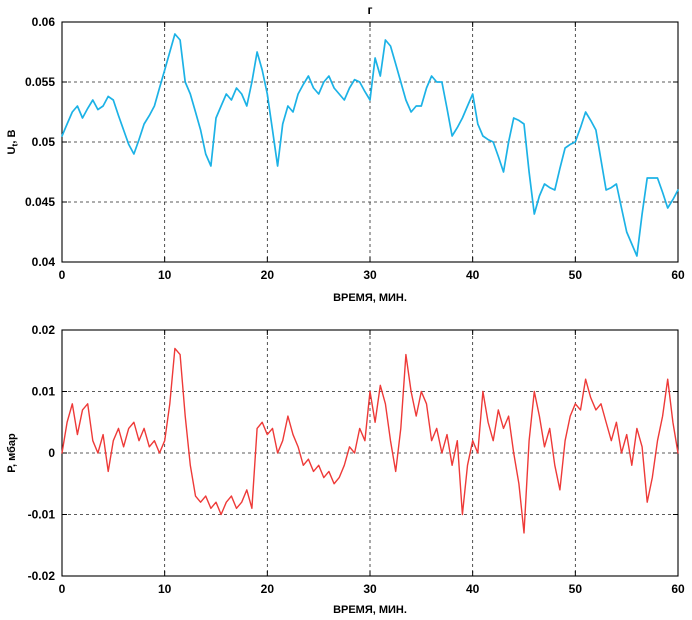  I want to click on y-tick-label: 0.045, so click(40, 202).